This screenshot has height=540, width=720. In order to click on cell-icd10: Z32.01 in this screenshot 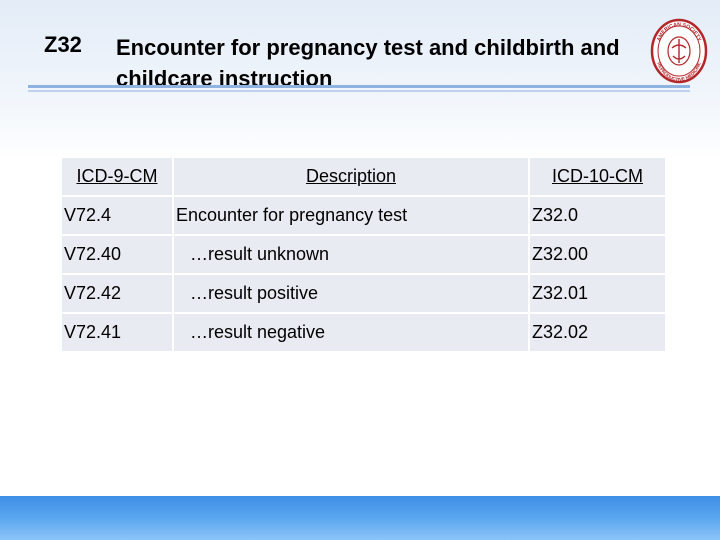, I will do `click(597, 293)`.